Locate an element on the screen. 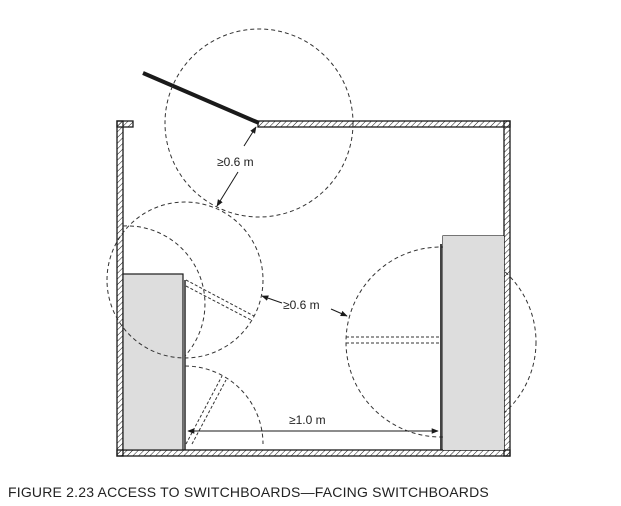  panel-clearance-arrow-right is located at coordinates (339, 312).